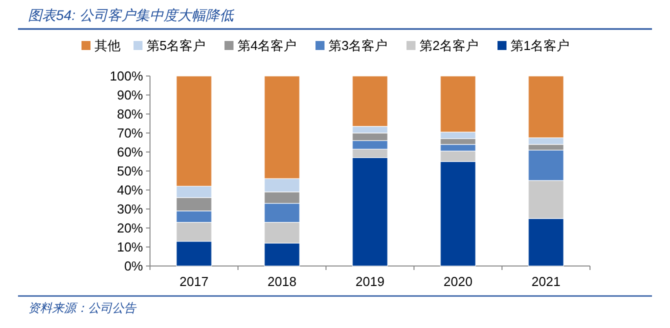 The image size is (670, 328). What do you see at coordinates (127, 76) in the screenshot?
I see `y-tick-label: 100%` at bounding box center [127, 76].